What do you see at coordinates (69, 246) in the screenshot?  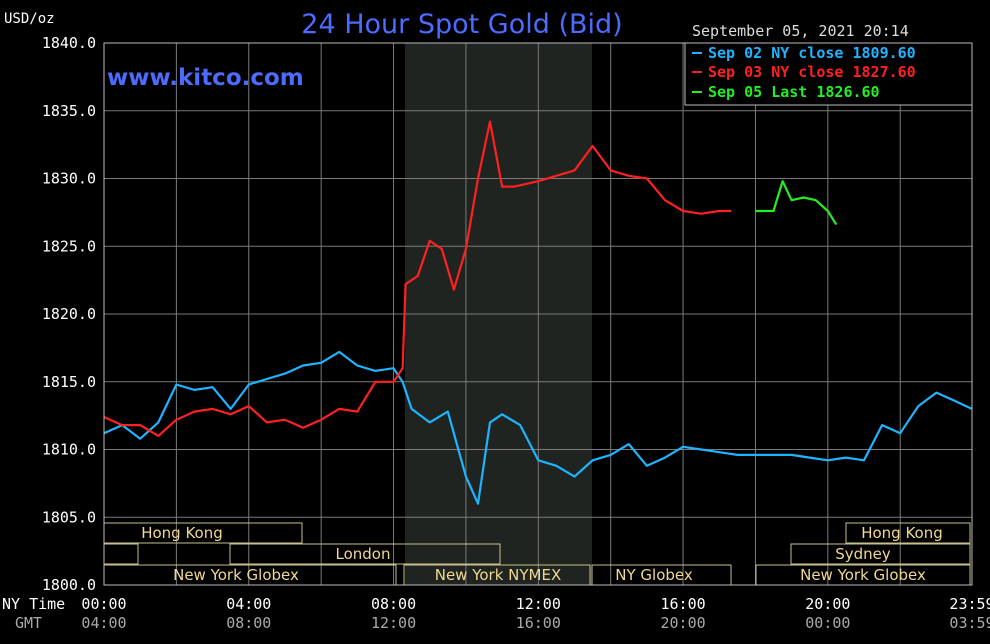 I see `y-tick-label: 1825.0` at bounding box center [69, 246].